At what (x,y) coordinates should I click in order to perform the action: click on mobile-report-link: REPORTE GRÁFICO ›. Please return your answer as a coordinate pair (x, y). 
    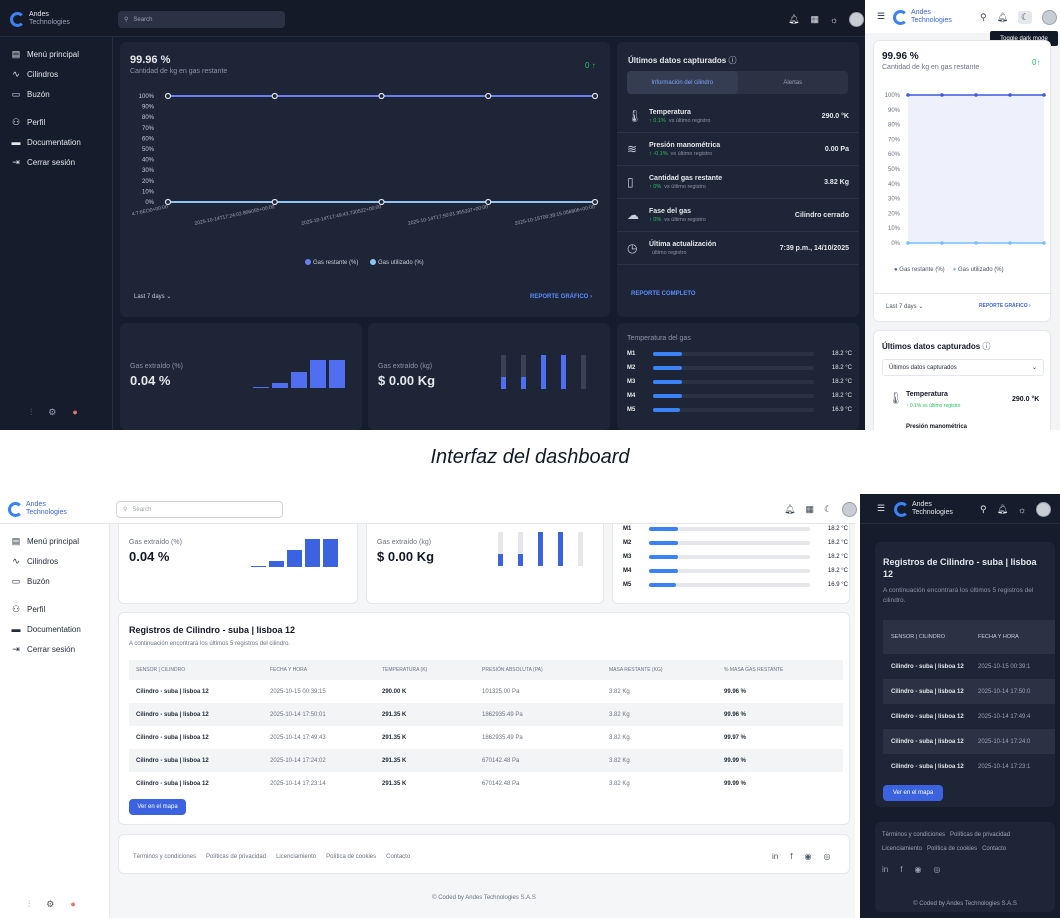
    Looking at the image, I should click on (1005, 306).